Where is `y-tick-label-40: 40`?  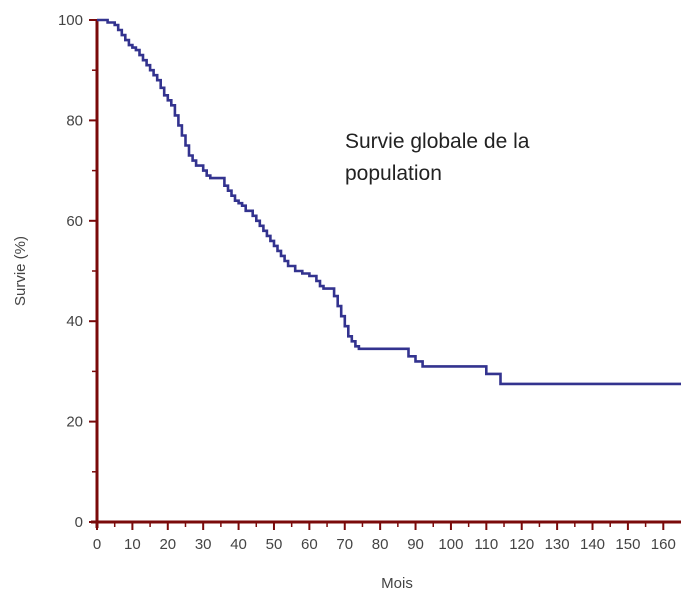
y-tick-label-40: 40 is located at coordinates (74, 321).